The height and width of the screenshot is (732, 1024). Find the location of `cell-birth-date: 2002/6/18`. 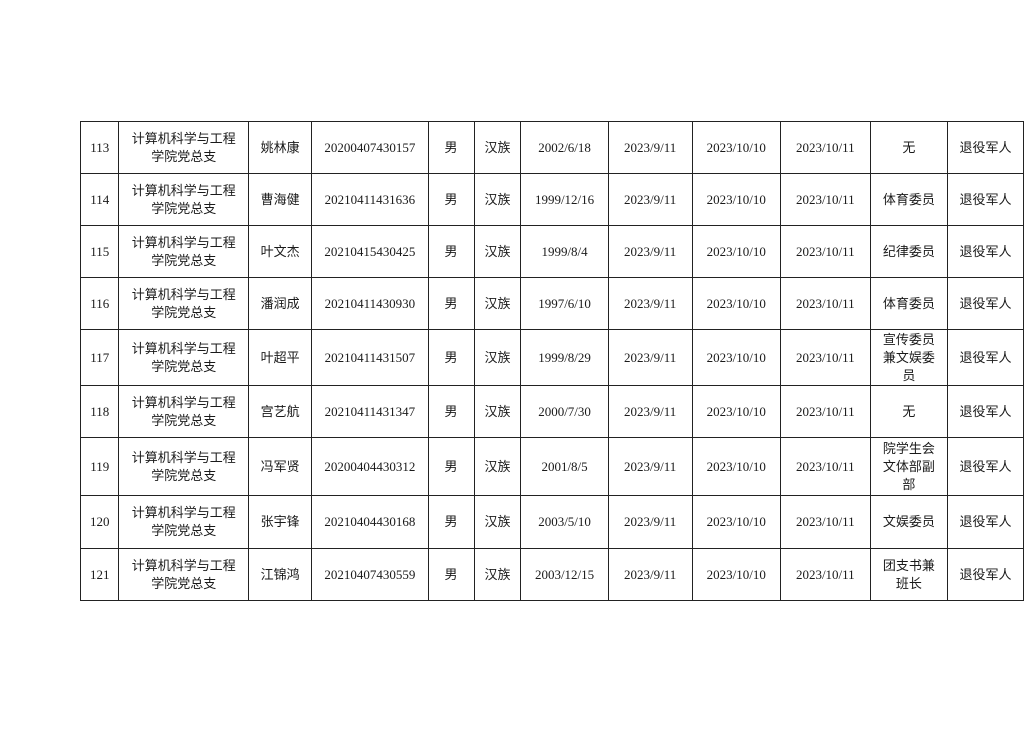

cell-birth-date: 2002/6/18 is located at coordinates (564, 147).